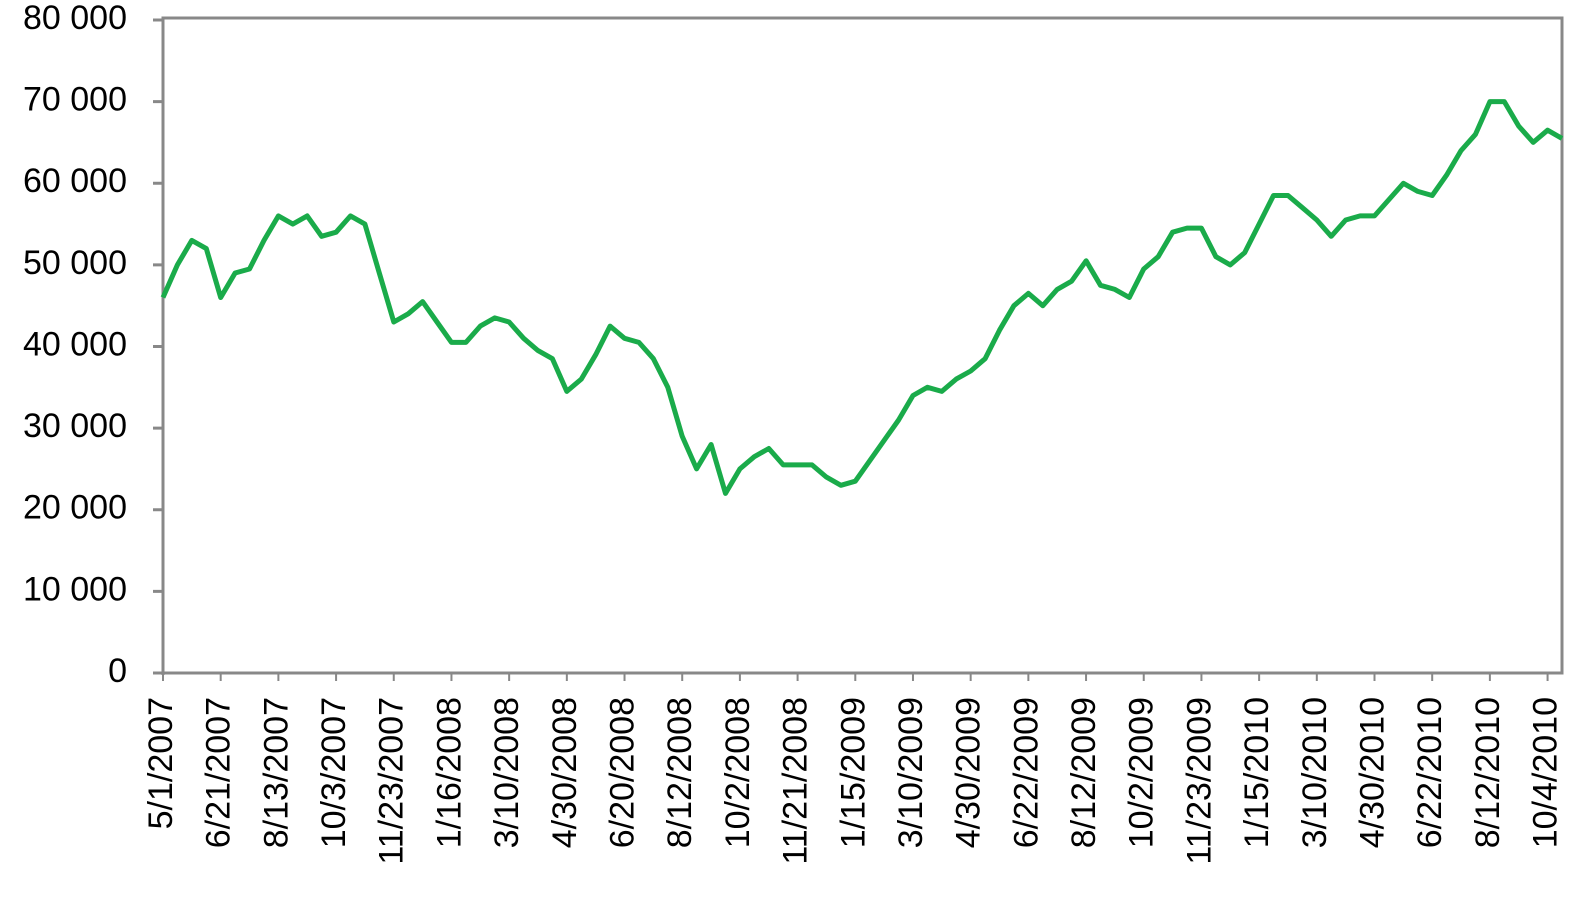 The height and width of the screenshot is (920, 1586). Describe the element at coordinates (1084, 772) in the screenshot. I see `x-tick-label: 8/12/2009` at that location.